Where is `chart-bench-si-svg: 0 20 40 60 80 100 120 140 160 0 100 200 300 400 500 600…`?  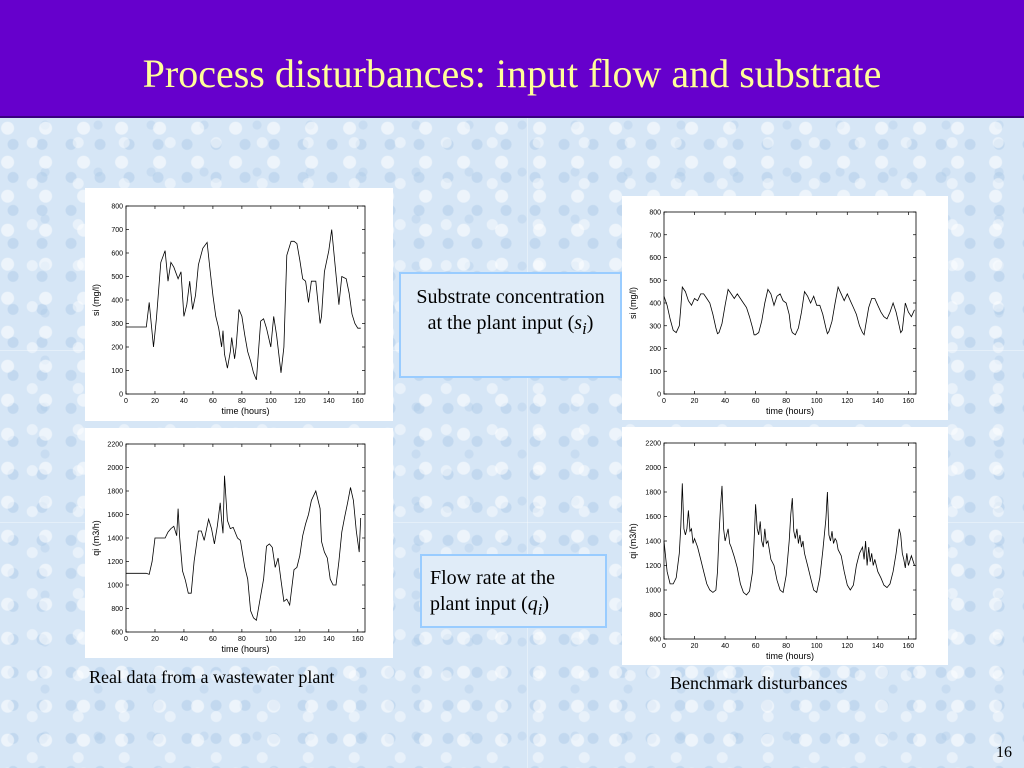 chart-bench-si-svg: 0 20 40 60 80 100 120 140 160 0 100 200 300 400 500 600… is located at coordinates (772, 313).